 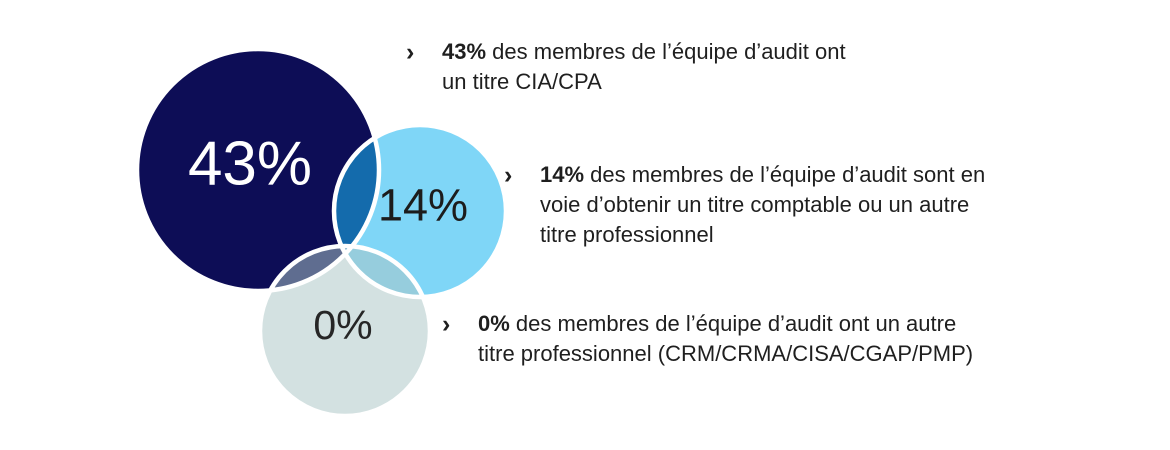 I want to click on bullet-percentage: 0%, so click(x=494, y=323).